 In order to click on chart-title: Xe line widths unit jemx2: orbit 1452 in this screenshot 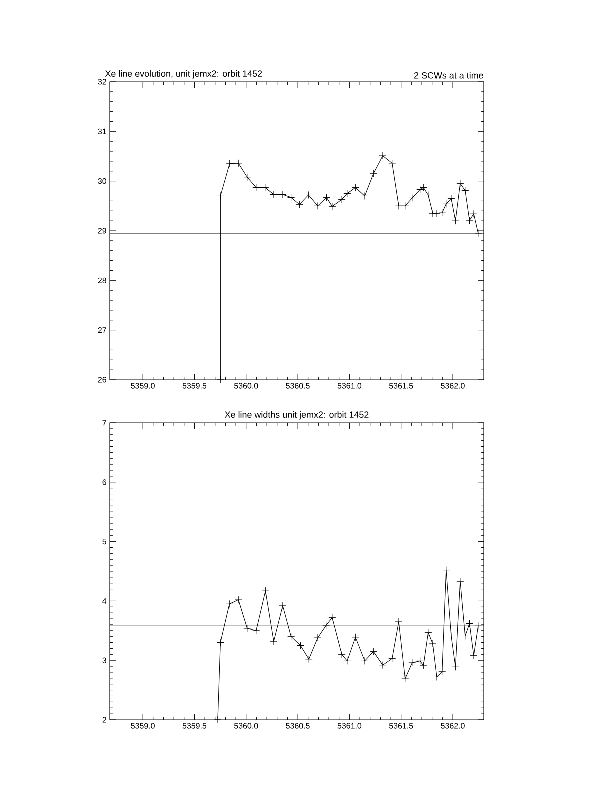, I will do `click(297, 415)`.